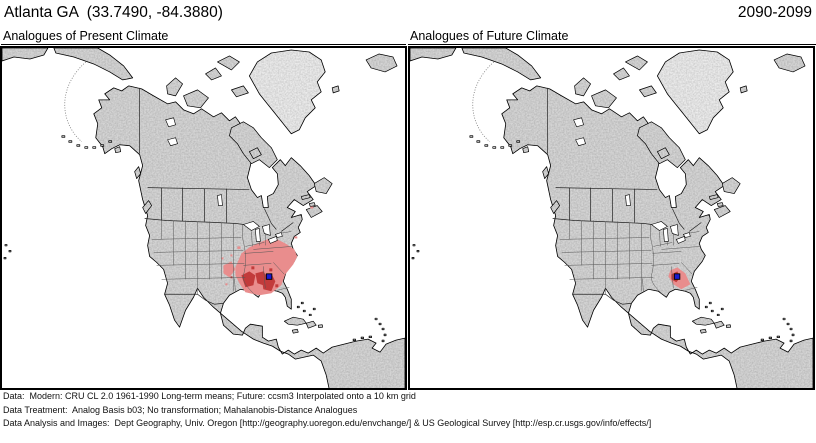 This screenshot has height=443, width=816. What do you see at coordinates (229, 269) in the screenshot?
I see `analog-light-arkansas-patch` at bounding box center [229, 269].